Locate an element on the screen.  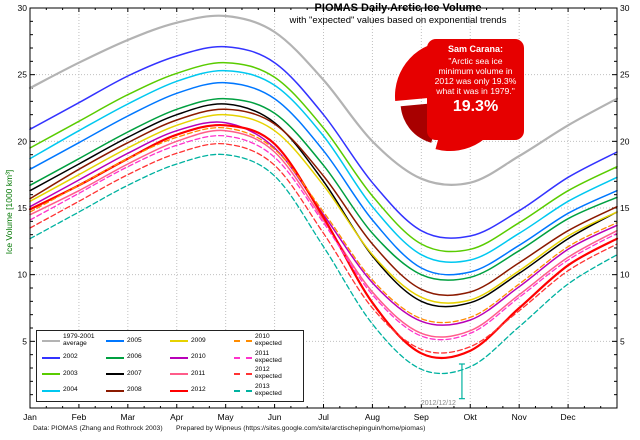
legend-label: 2012 expected is located at coordinates (268, 373).